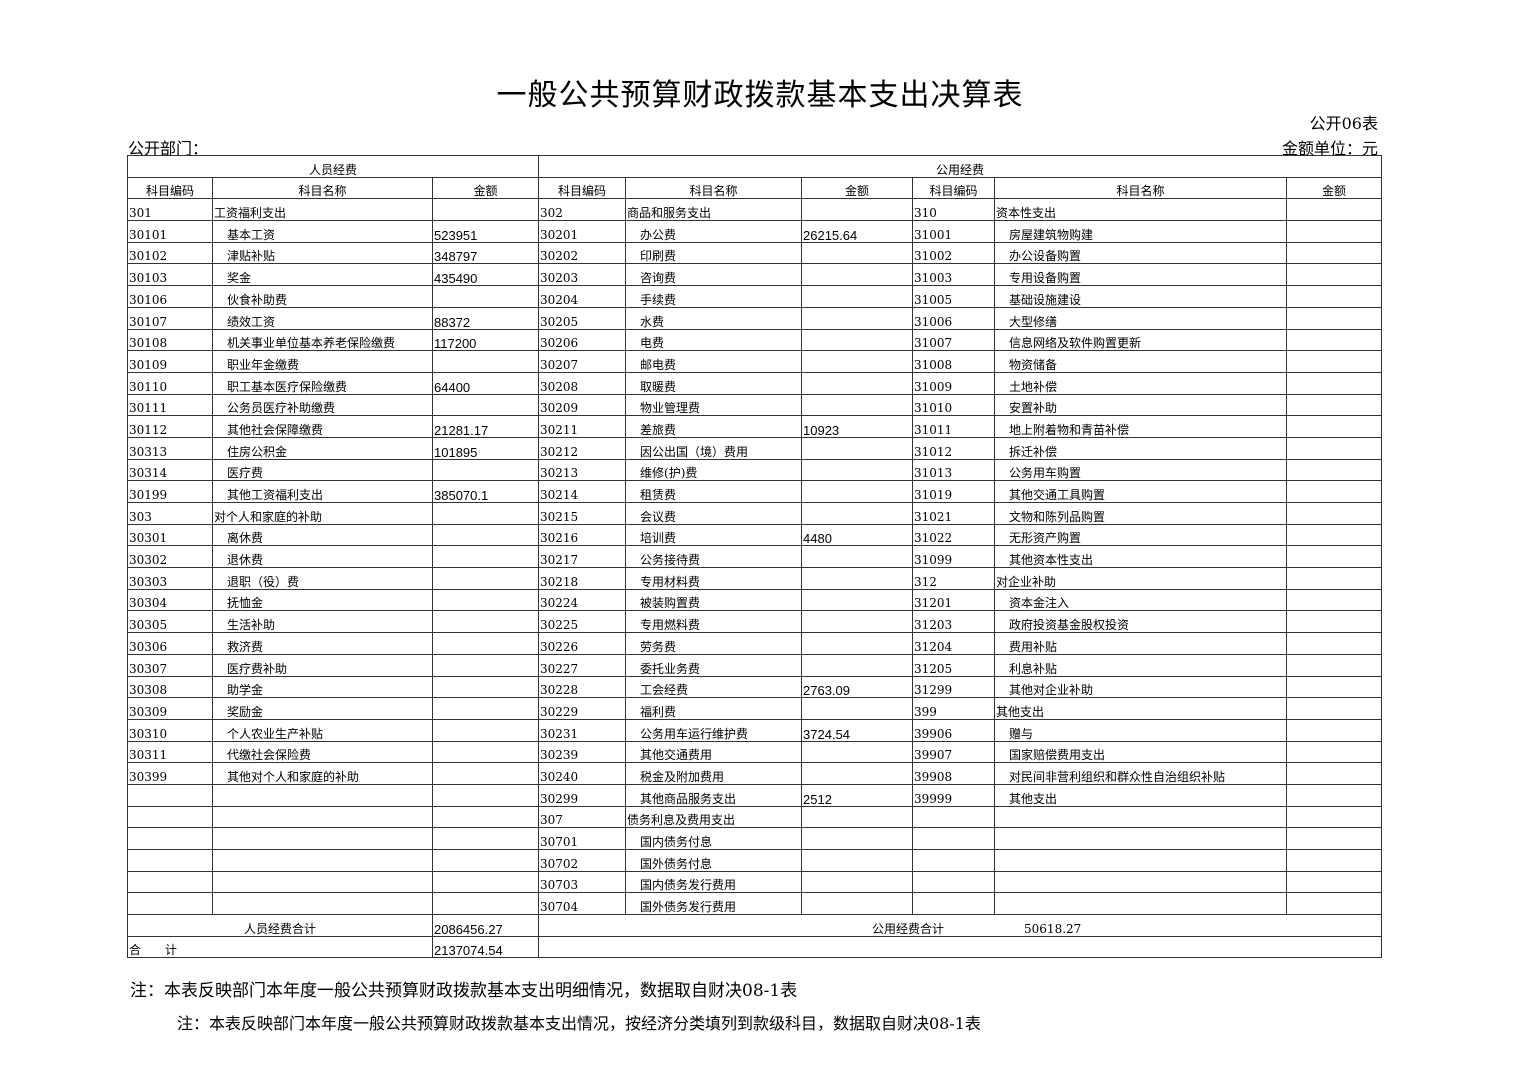 Image resolution: width=1520 pixels, height=1074 pixels. What do you see at coordinates (582, 838) in the screenshot?
I see `cell-code: 30701` at bounding box center [582, 838].